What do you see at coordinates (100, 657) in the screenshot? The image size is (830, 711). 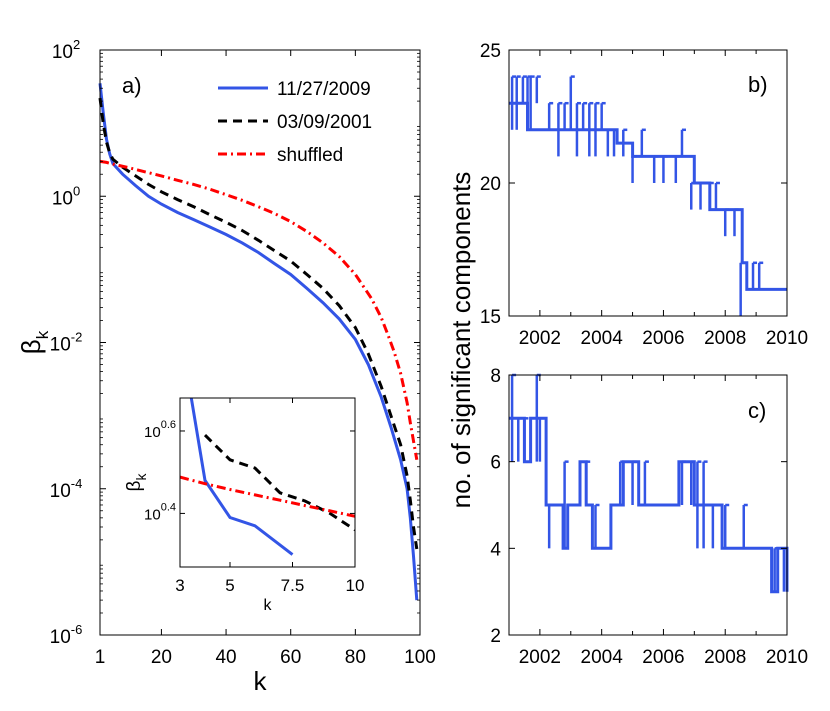 I see `panel-a-x-tick-label: 1` at bounding box center [100, 657].